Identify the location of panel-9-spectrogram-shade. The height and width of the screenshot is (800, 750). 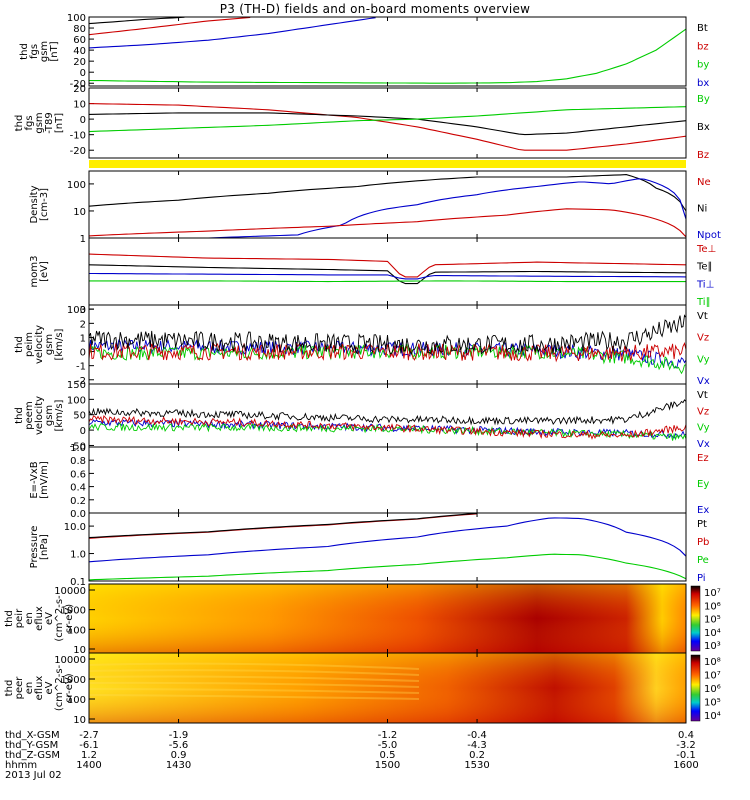
(387, 688).